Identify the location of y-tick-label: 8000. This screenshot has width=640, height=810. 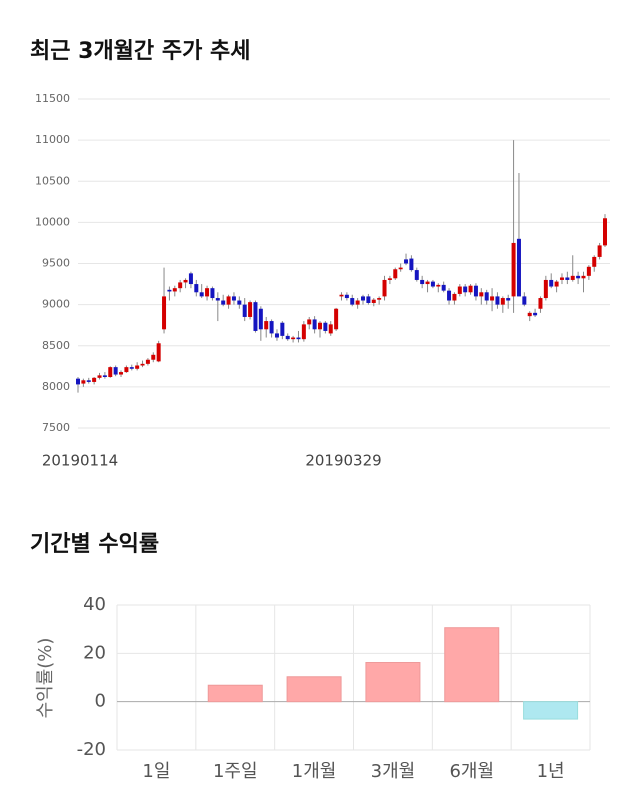
(56, 386).